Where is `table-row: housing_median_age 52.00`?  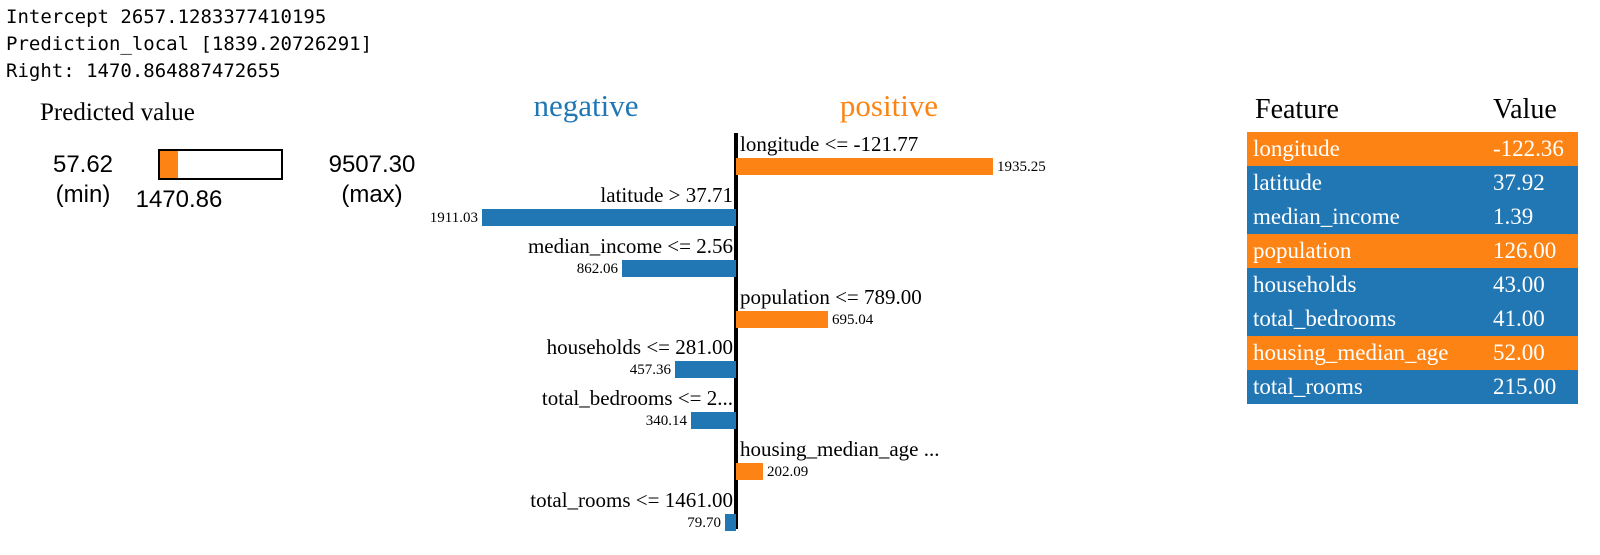
table-row: housing_median_age 52.00 is located at coordinates (1412, 353).